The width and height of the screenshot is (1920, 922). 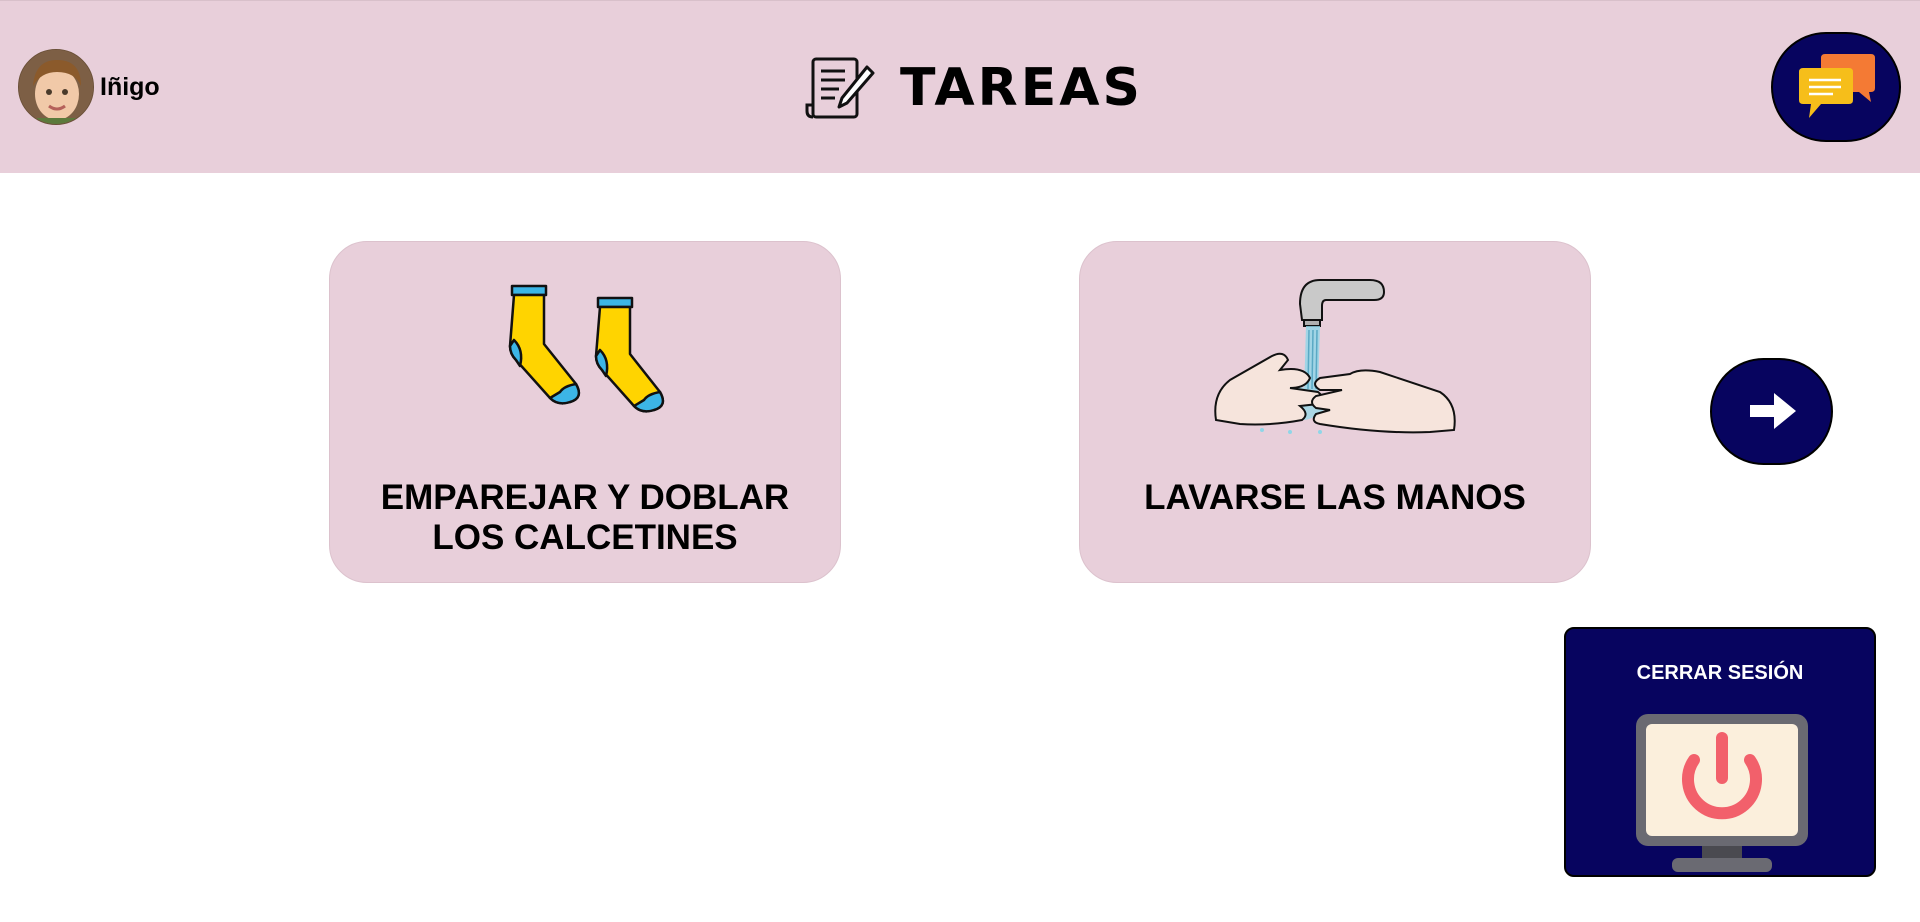 I want to click on task-card-socks: EMPAREJAR Y DOBLAR LOS CALCETINES, so click(x=585, y=412).